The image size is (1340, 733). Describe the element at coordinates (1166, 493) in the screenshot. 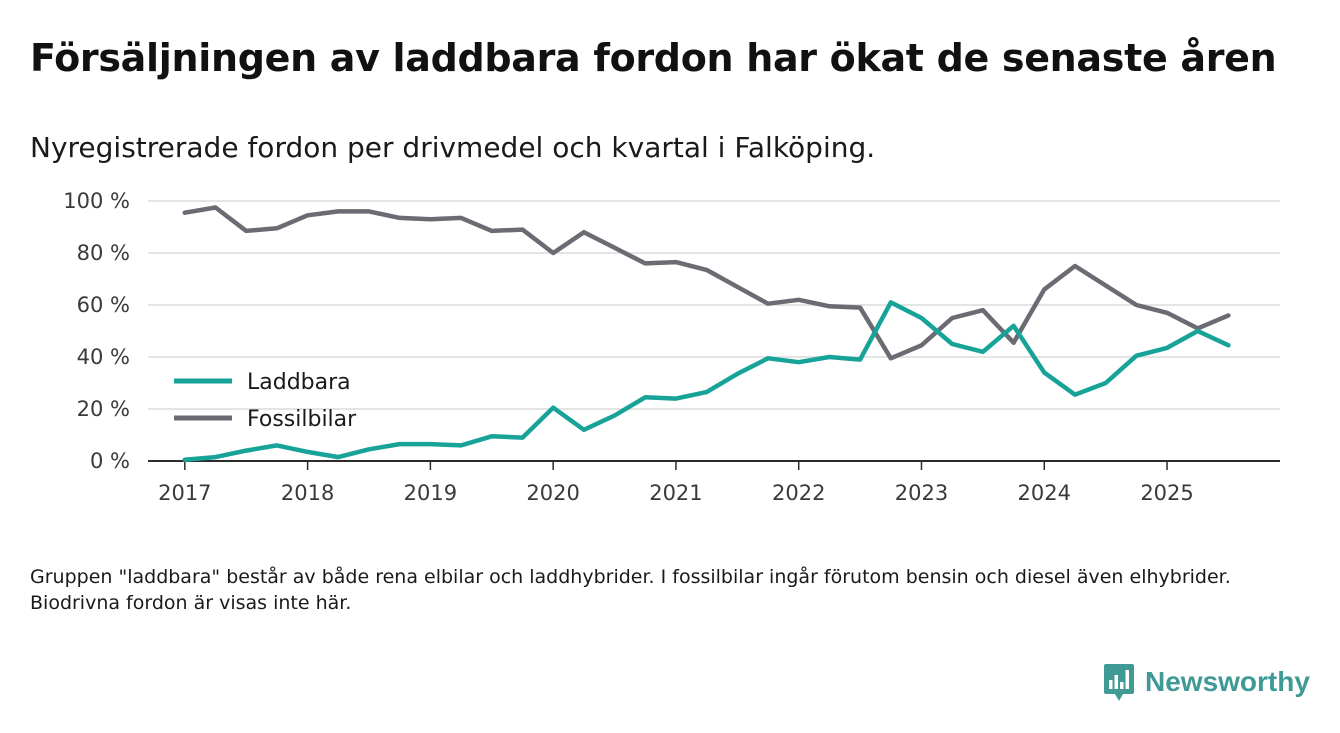

I see `x-tick-label: 2025` at that location.